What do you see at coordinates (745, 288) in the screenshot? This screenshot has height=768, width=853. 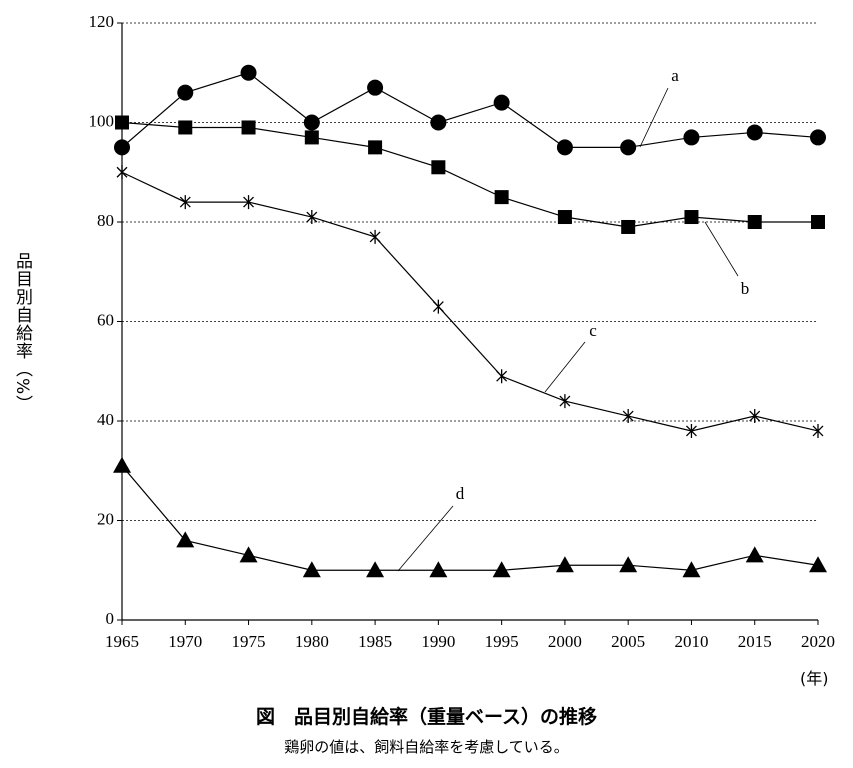 I see `series-label: b` at bounding box center [745, 288].